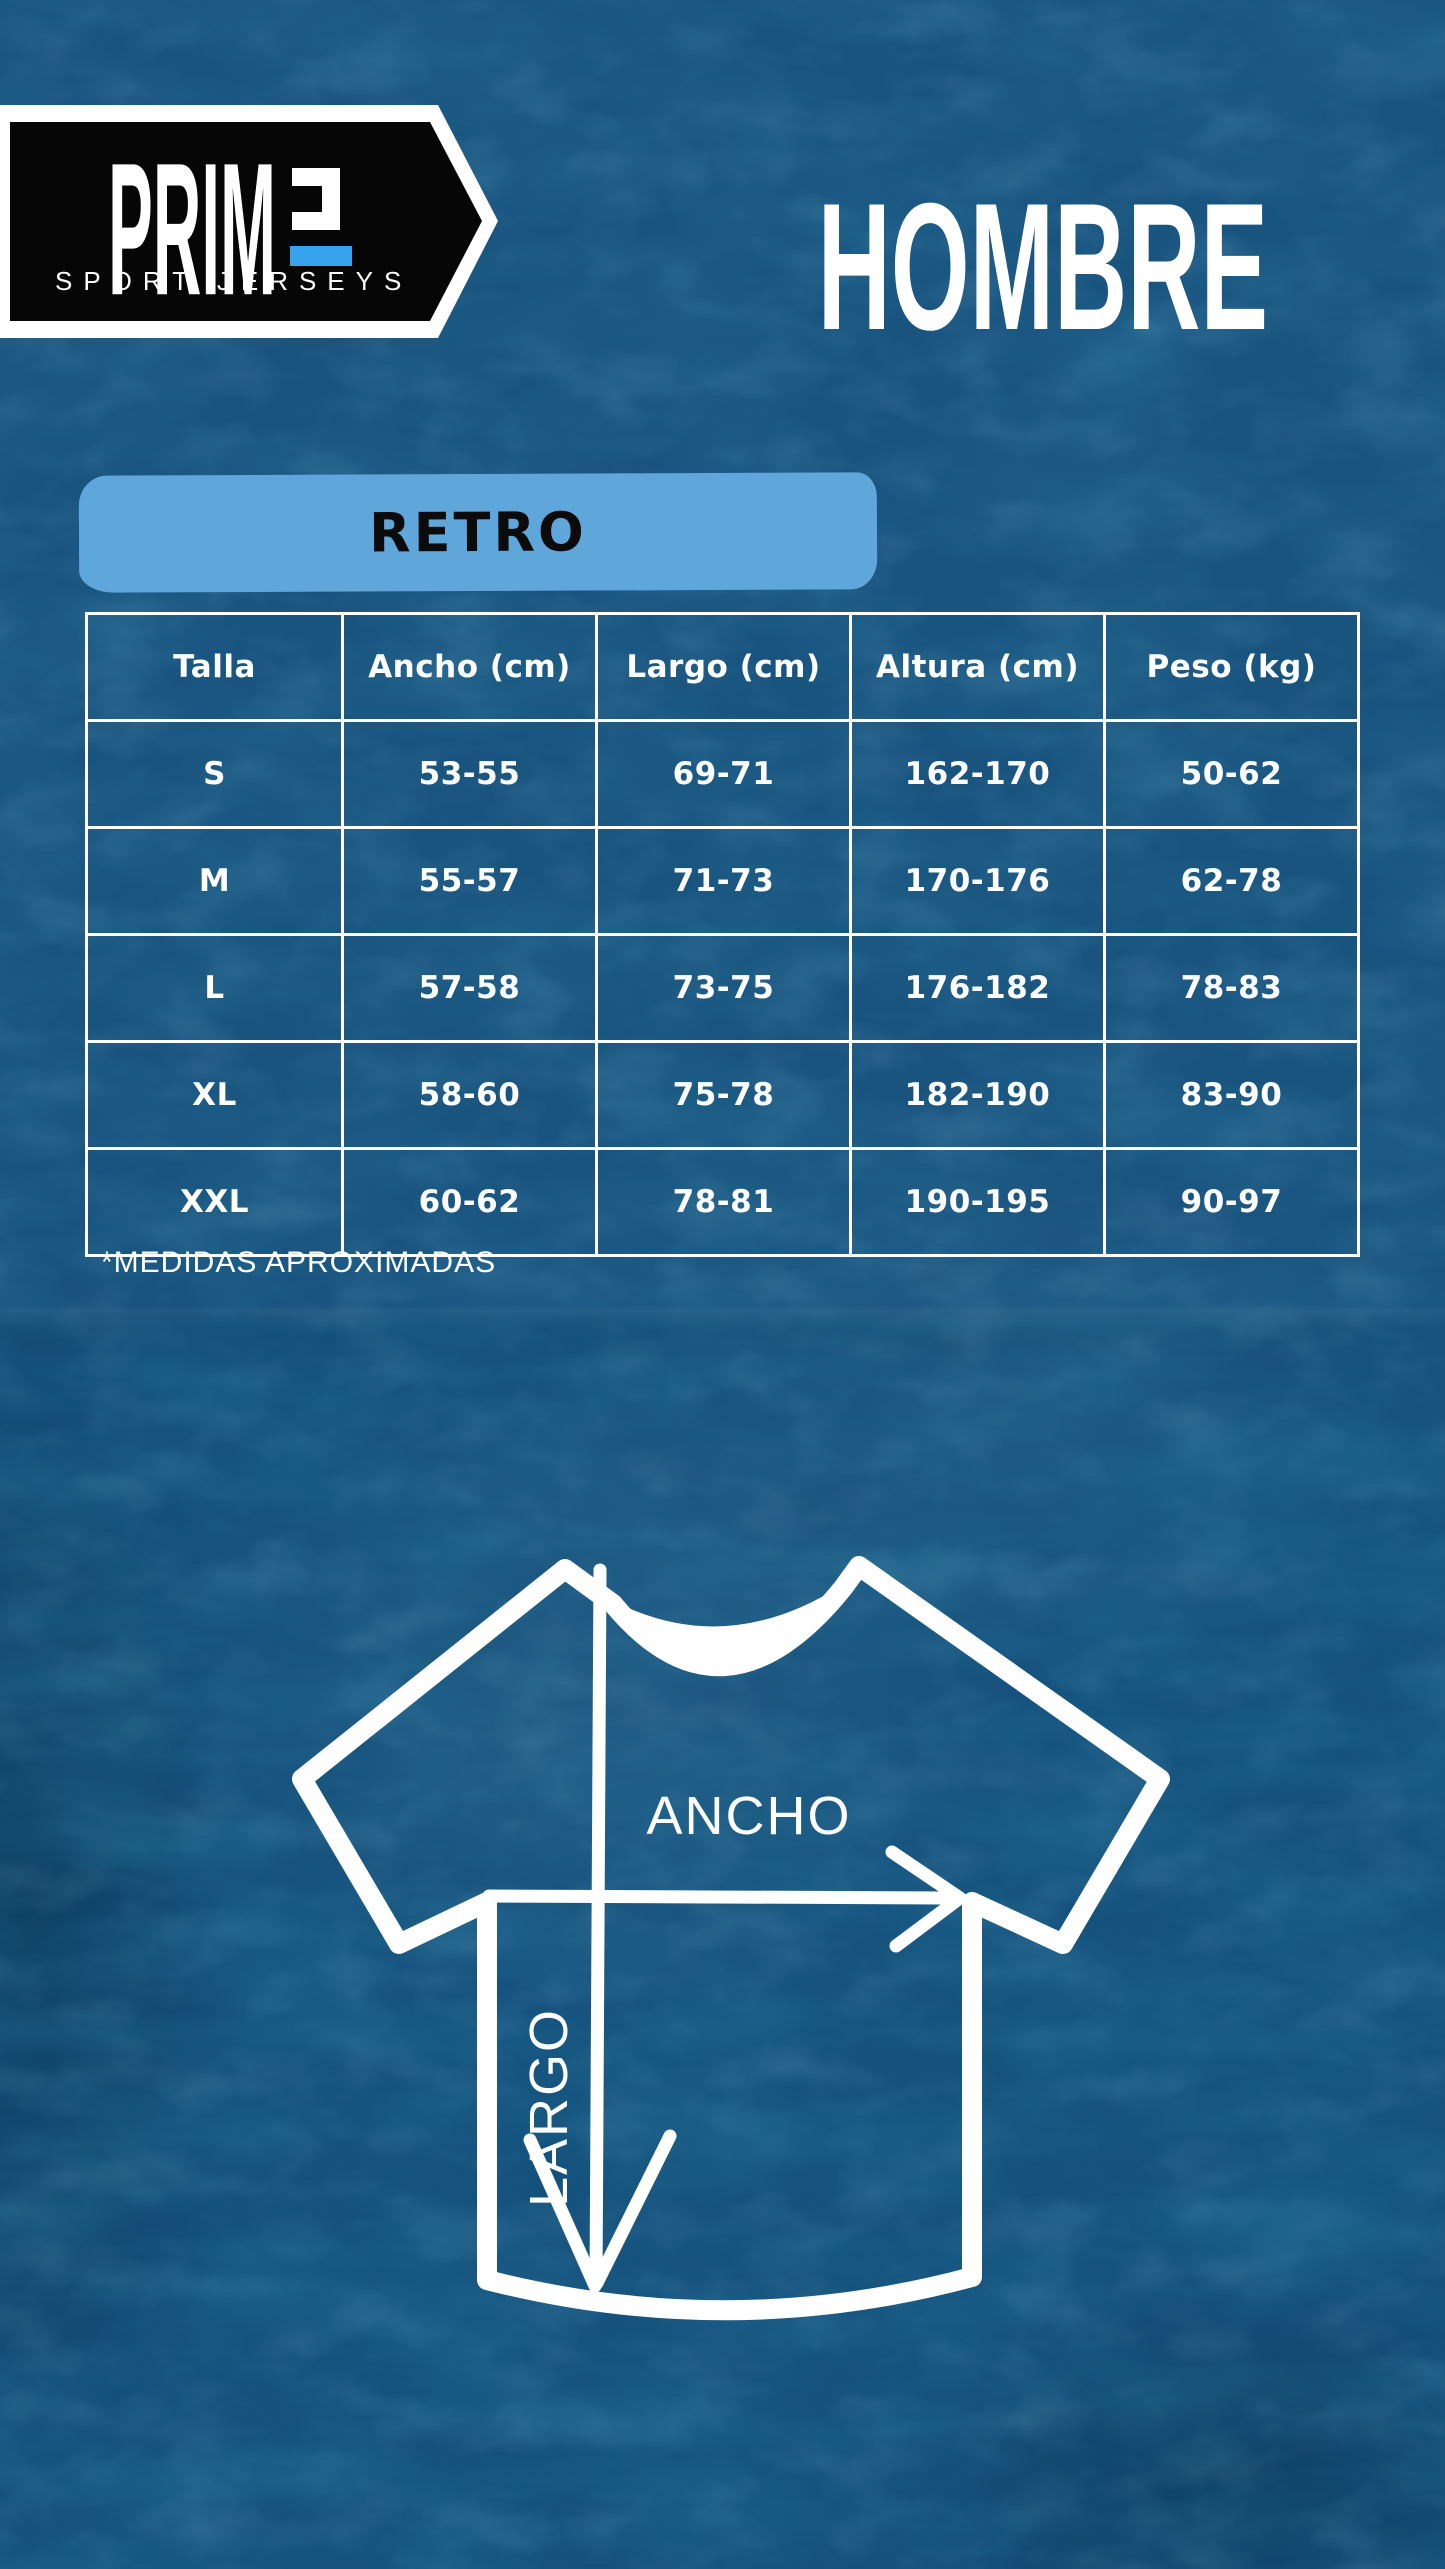 The height and width of the screenshot is (2569, 1445). I want to click on table-row: L 57-58 73-75 176-182 78-83, so click(722, 988).